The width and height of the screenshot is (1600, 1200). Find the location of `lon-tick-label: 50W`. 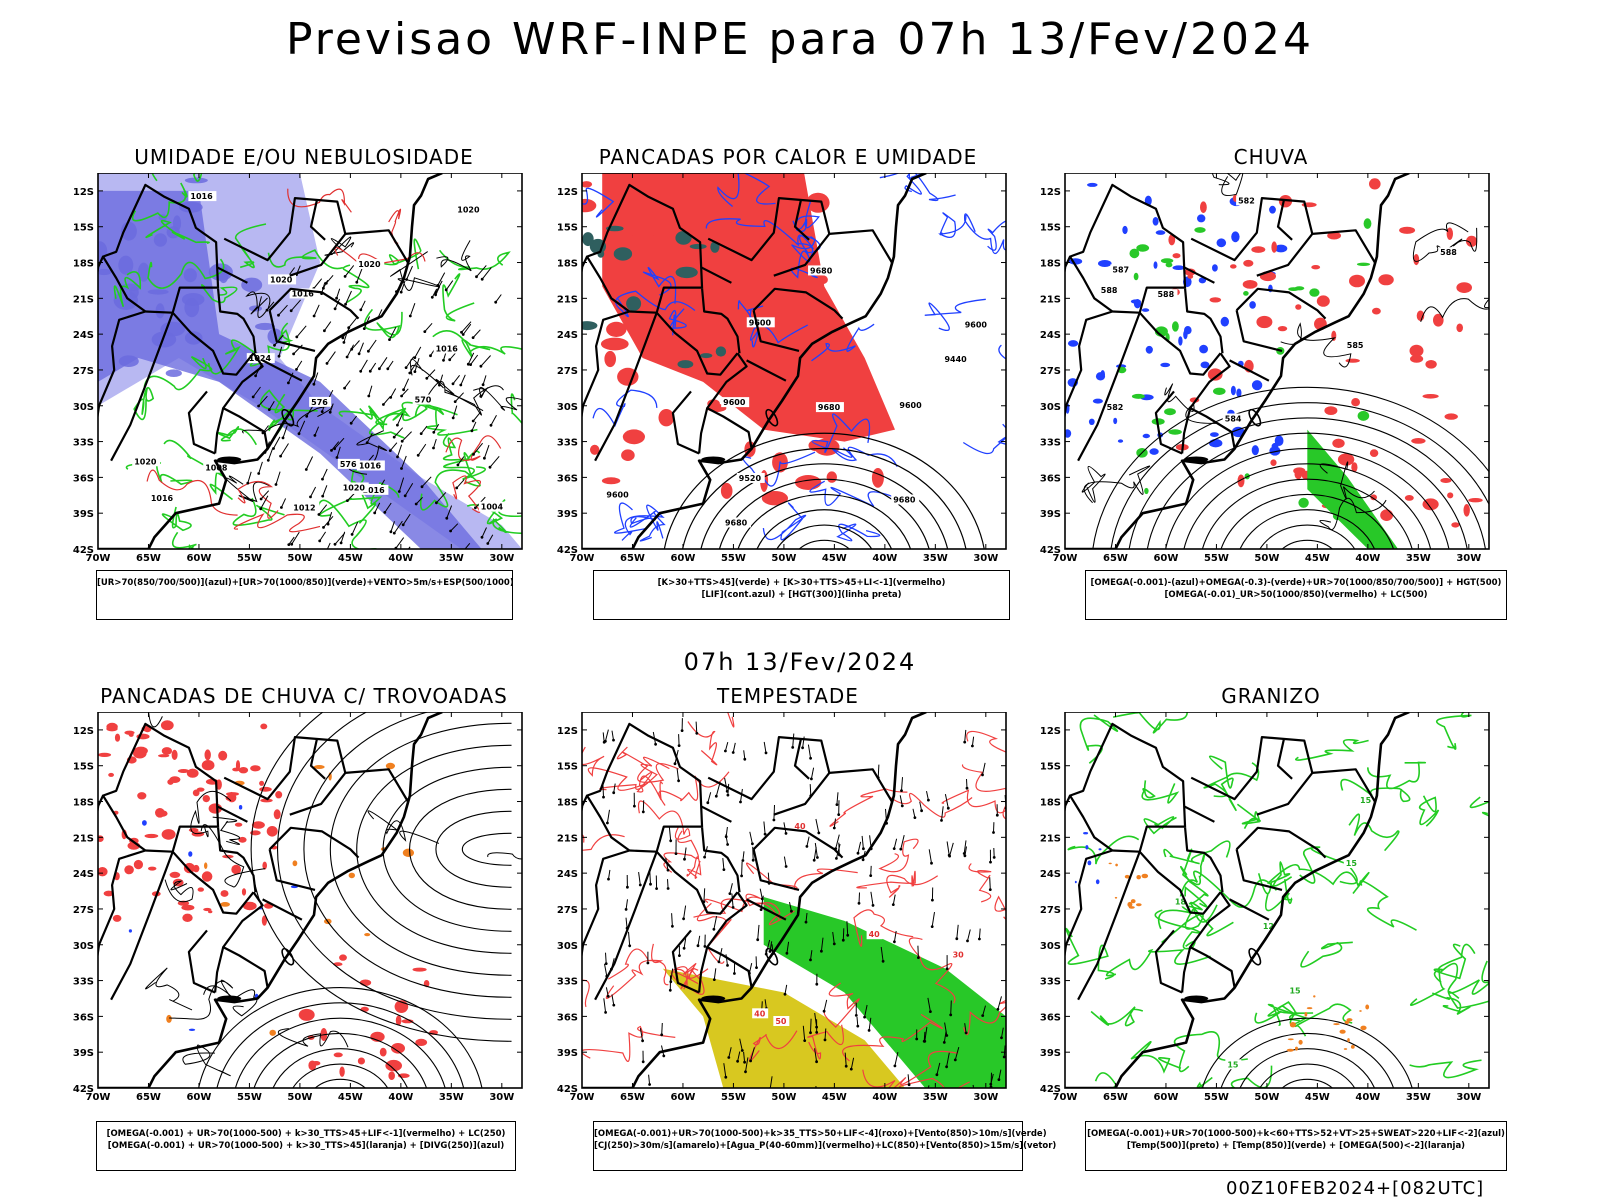

lon-tick-label: 50W is located at coordinates (1266, 1097).